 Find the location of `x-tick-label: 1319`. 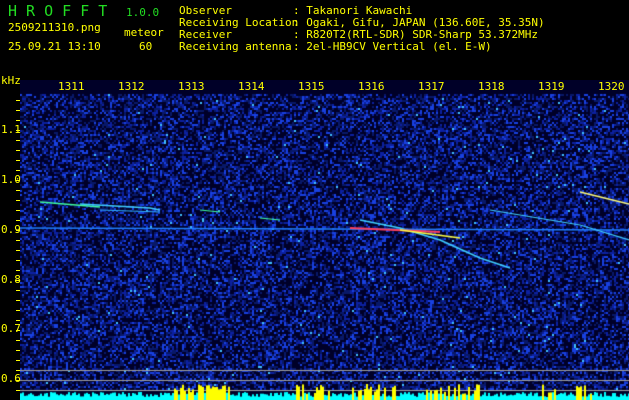

x-tick-label: 1319 is located at coordinates (551, 86).